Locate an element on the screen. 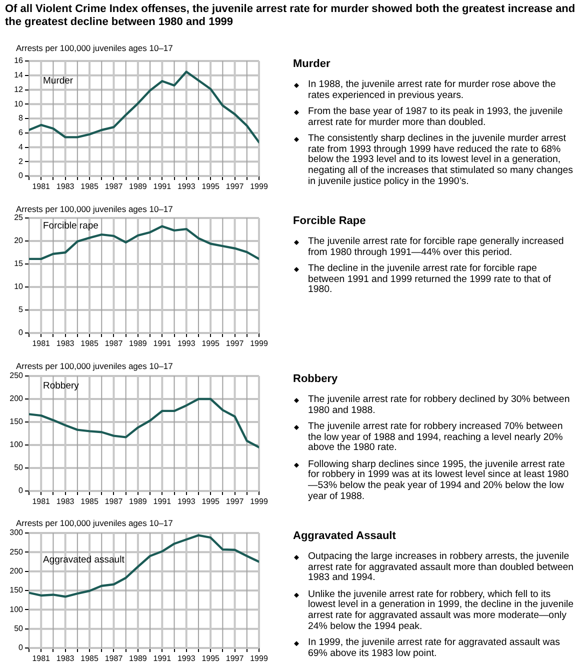 The width and height of the screenshot is (580, 671). series-label: Forcible rape is located at coordinates (70, 226).